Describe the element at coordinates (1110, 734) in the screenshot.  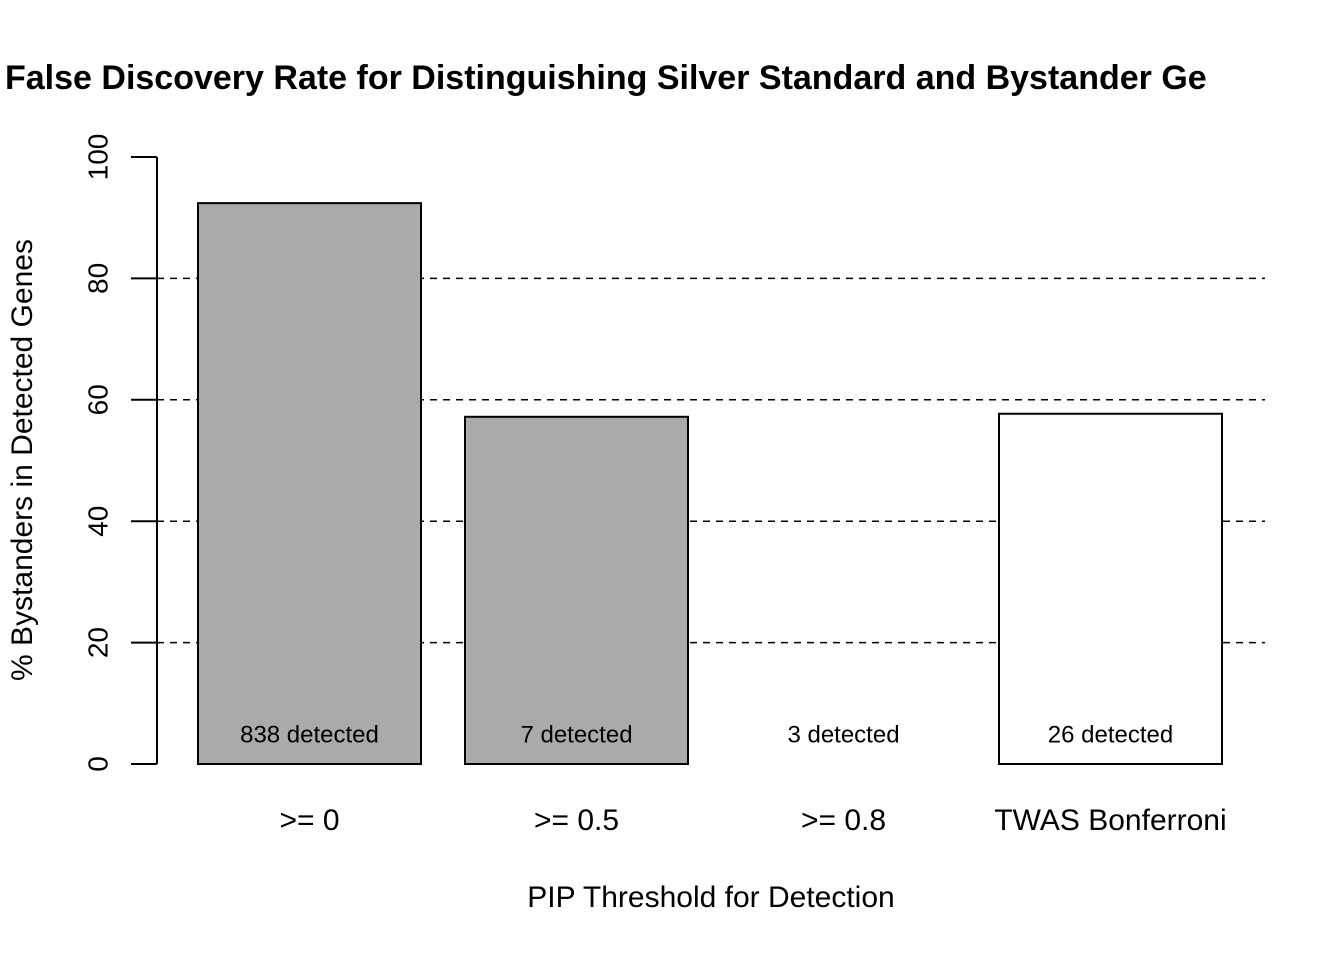
I see `bar-annotation: 26 detected` at that location.